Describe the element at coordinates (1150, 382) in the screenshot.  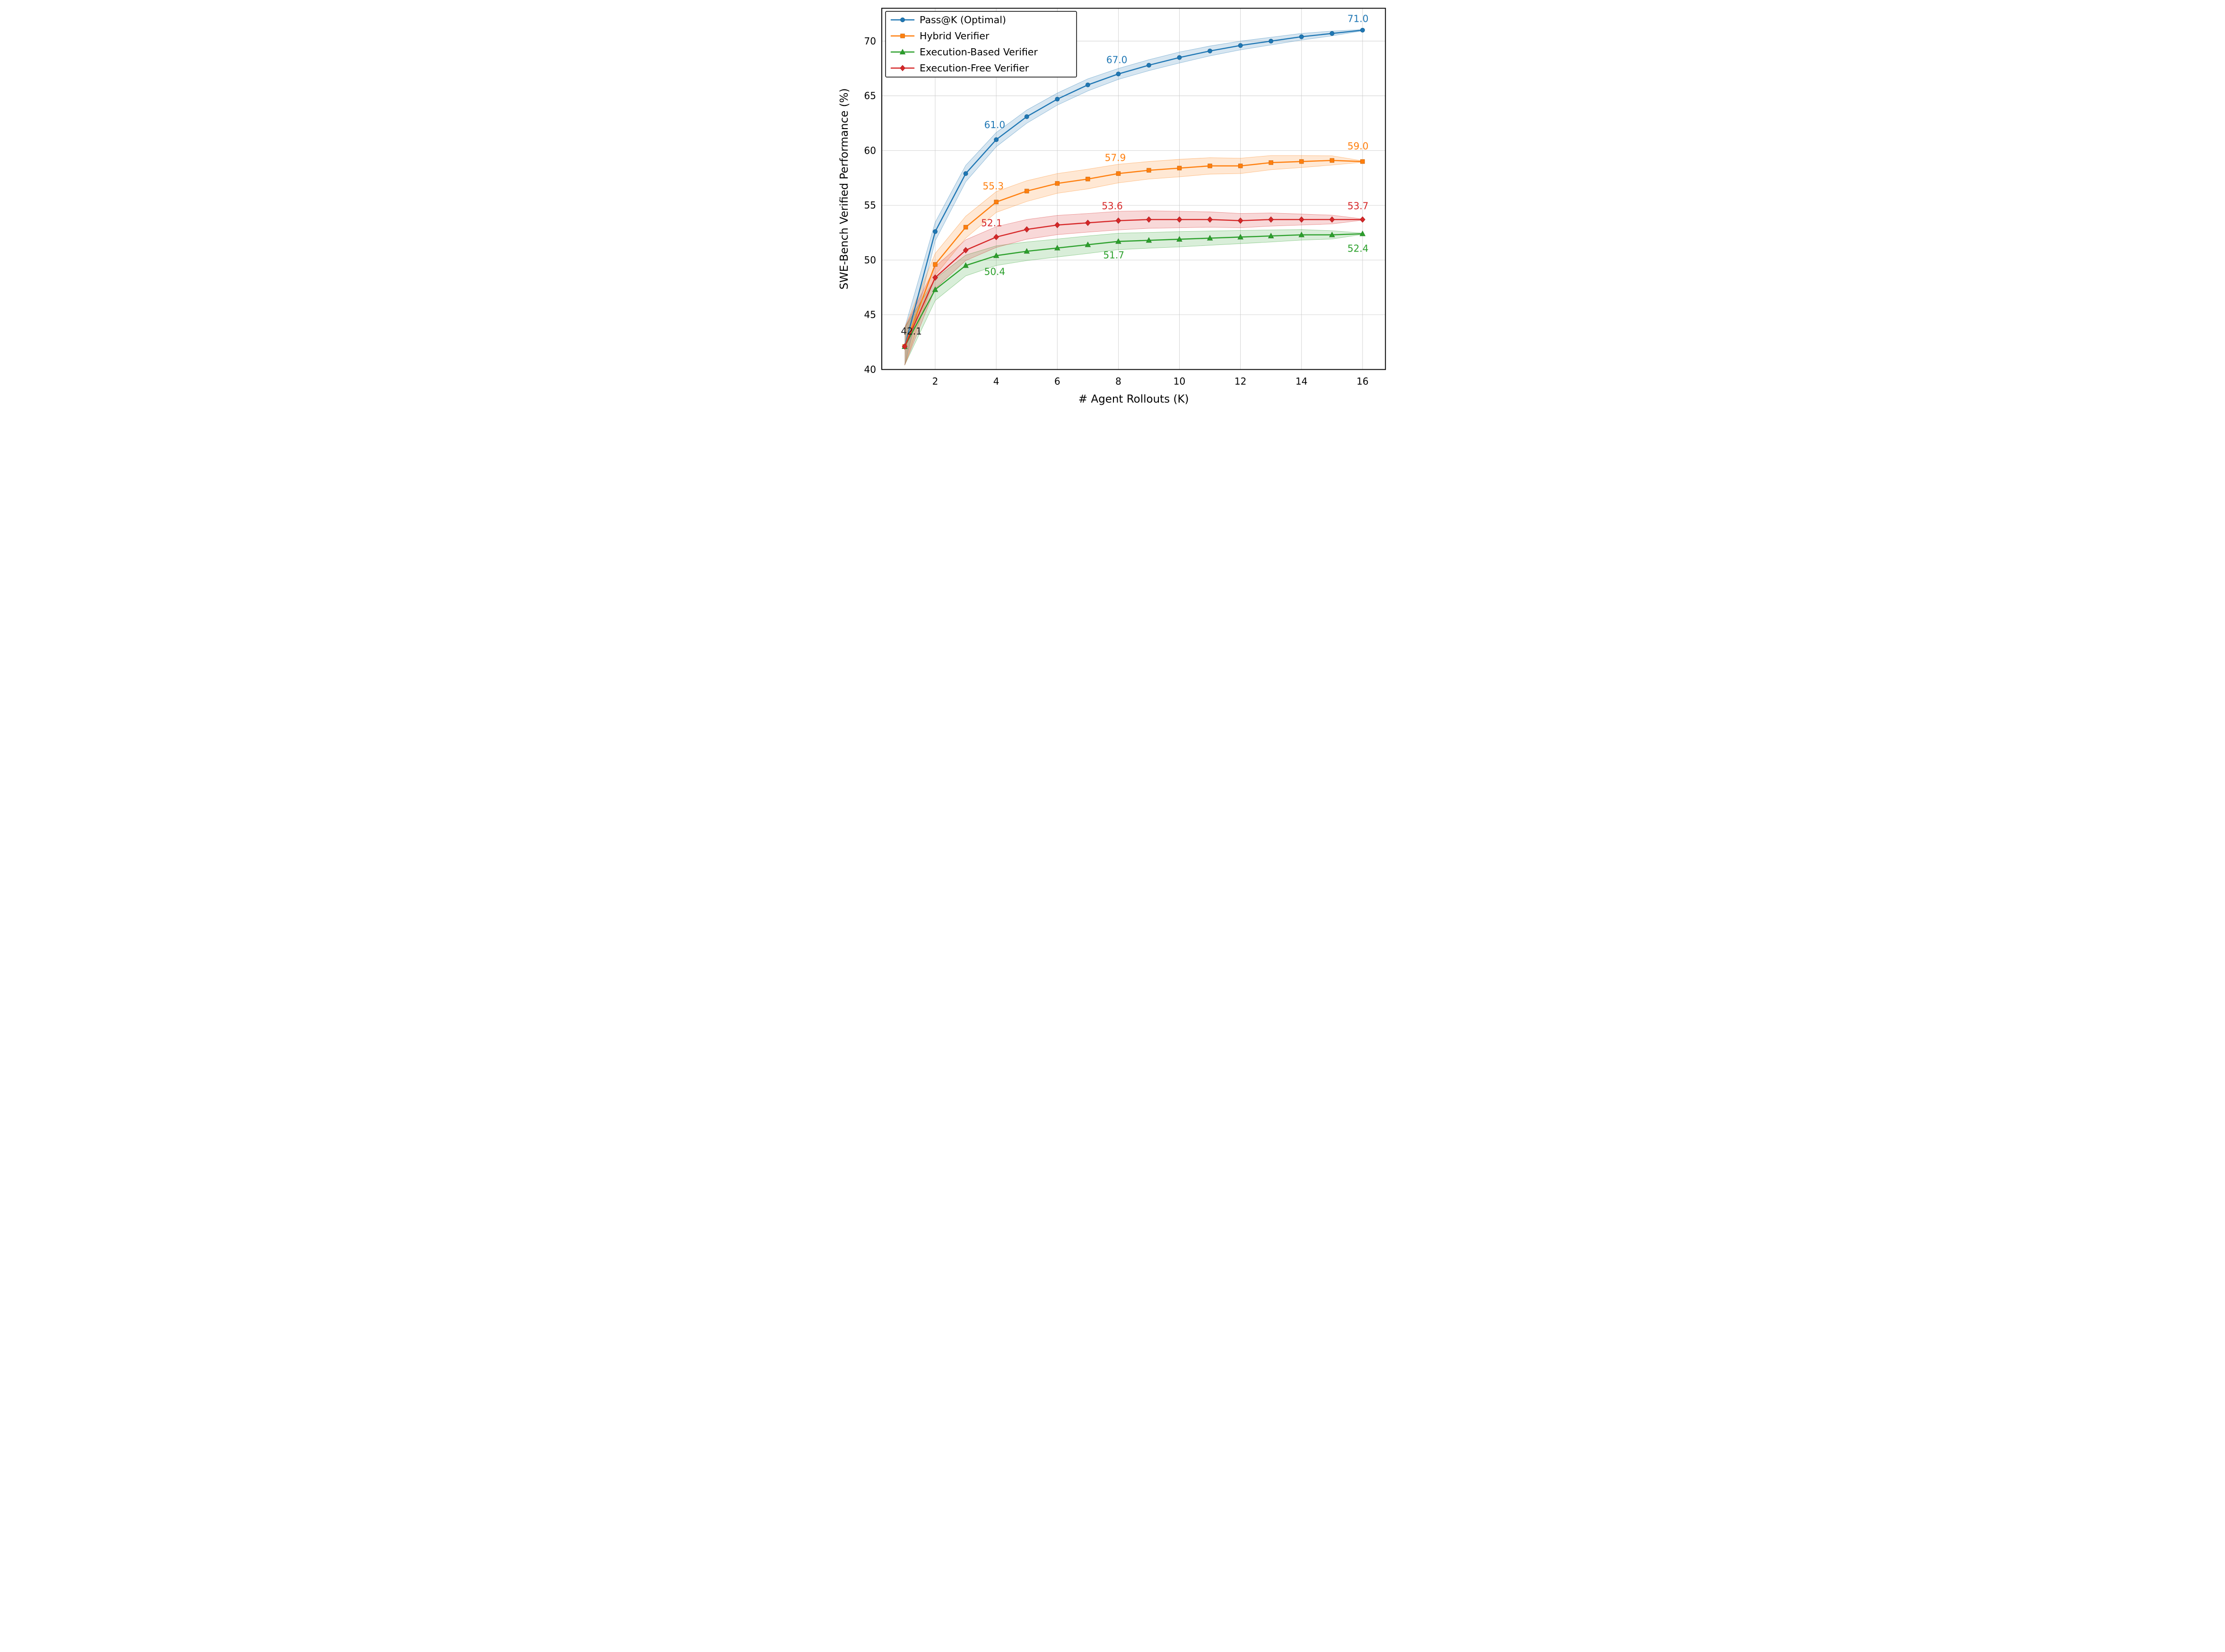
I see `x-tick-labels: 2 4 6 8 10 12 14 16` at that location.